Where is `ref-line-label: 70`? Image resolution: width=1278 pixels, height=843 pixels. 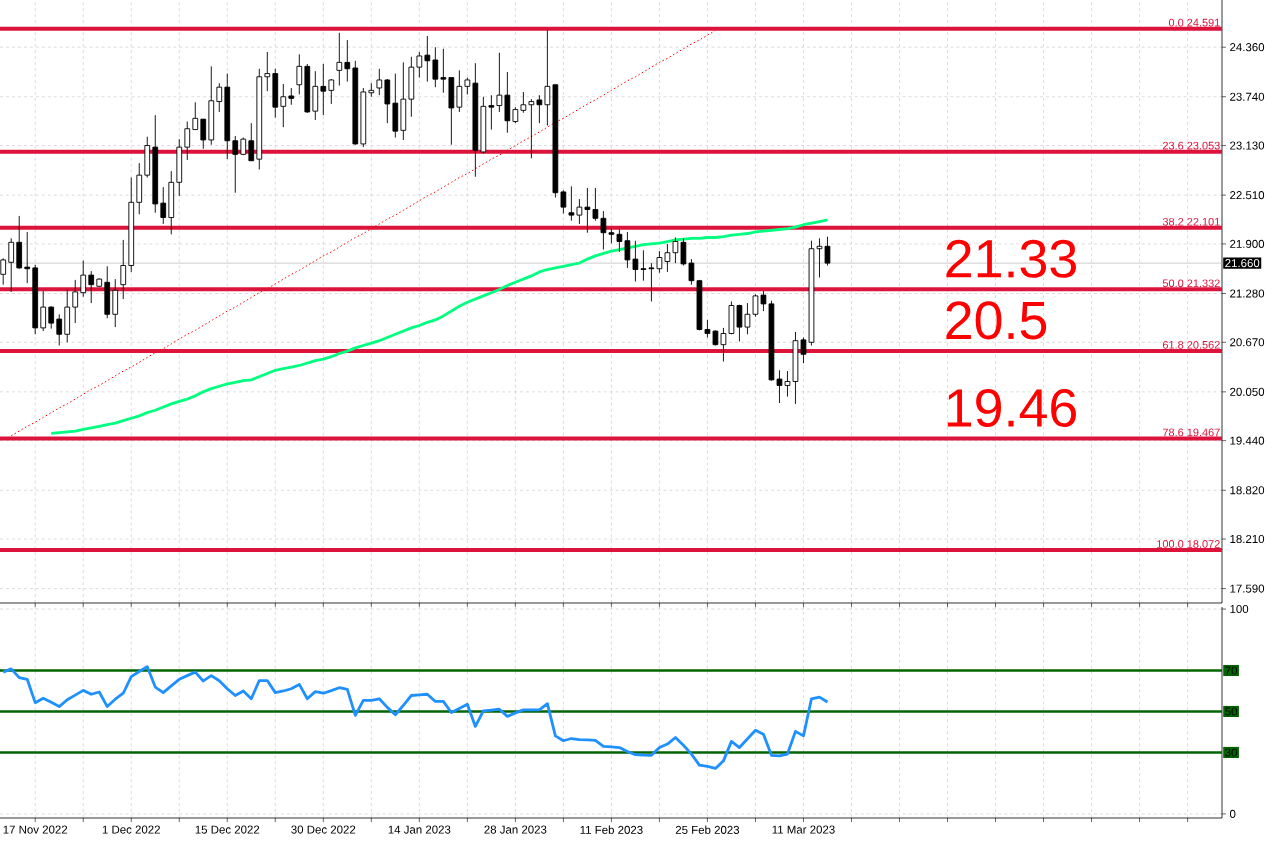 ref-line-label: 70 is located at coordinates (1231, 670).